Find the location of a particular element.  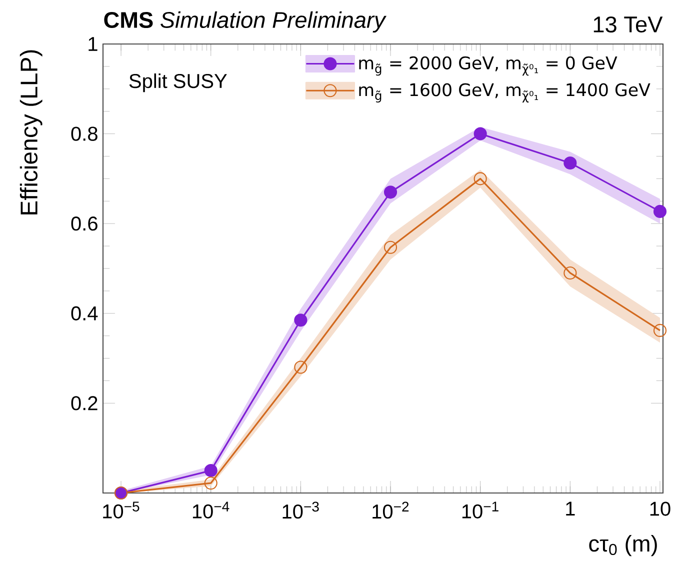

chart-title: CMS Simulation Preliminary is located at coordinates (245, 22).